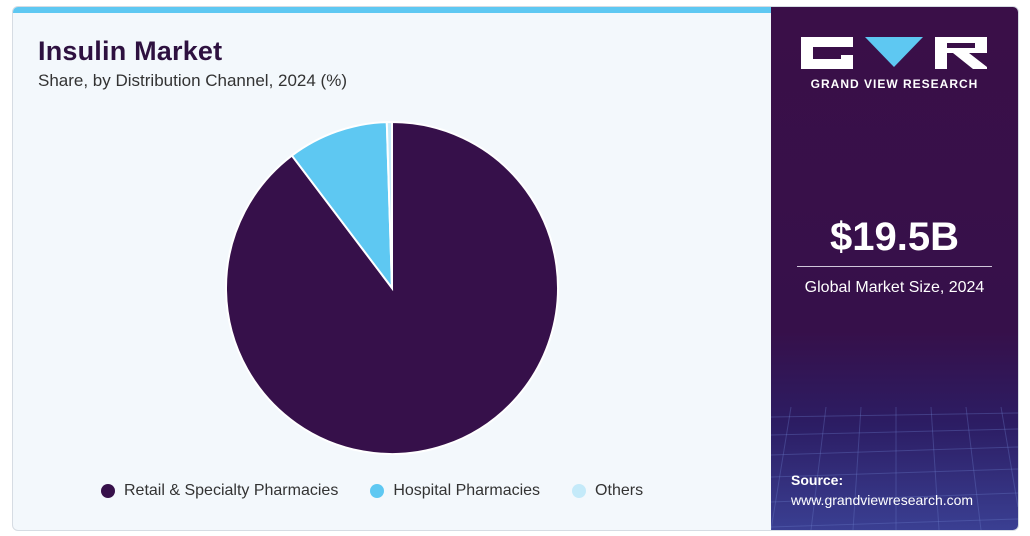  What do you see at coordinates (882, 500) in the screenshot?
I see `source-link: www.grandviewresearch.com` at bounding box center [882, 500].